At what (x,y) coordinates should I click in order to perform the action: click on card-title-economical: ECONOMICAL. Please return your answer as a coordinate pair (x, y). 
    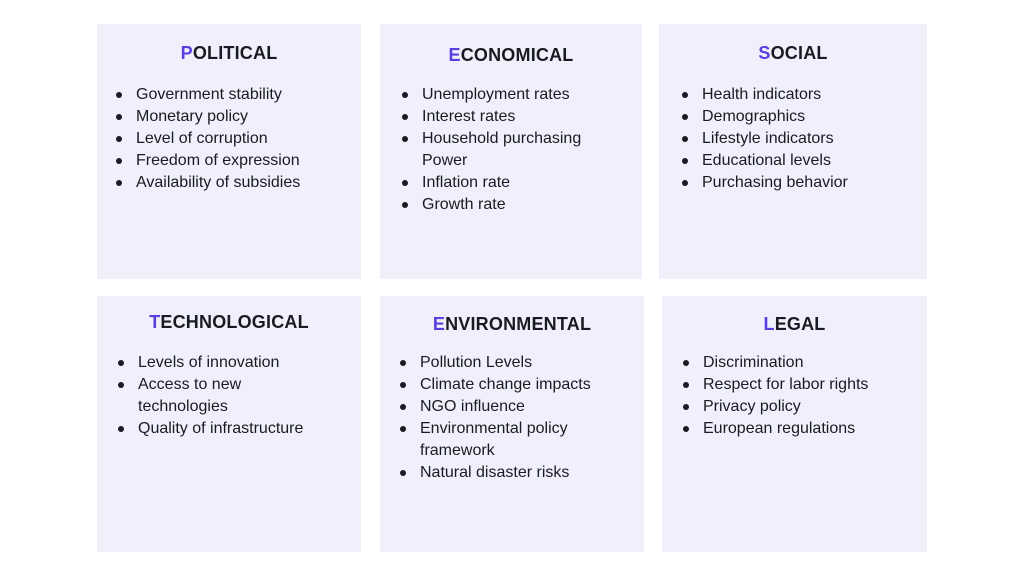
    Looking at the image, I should click on (511, 55).